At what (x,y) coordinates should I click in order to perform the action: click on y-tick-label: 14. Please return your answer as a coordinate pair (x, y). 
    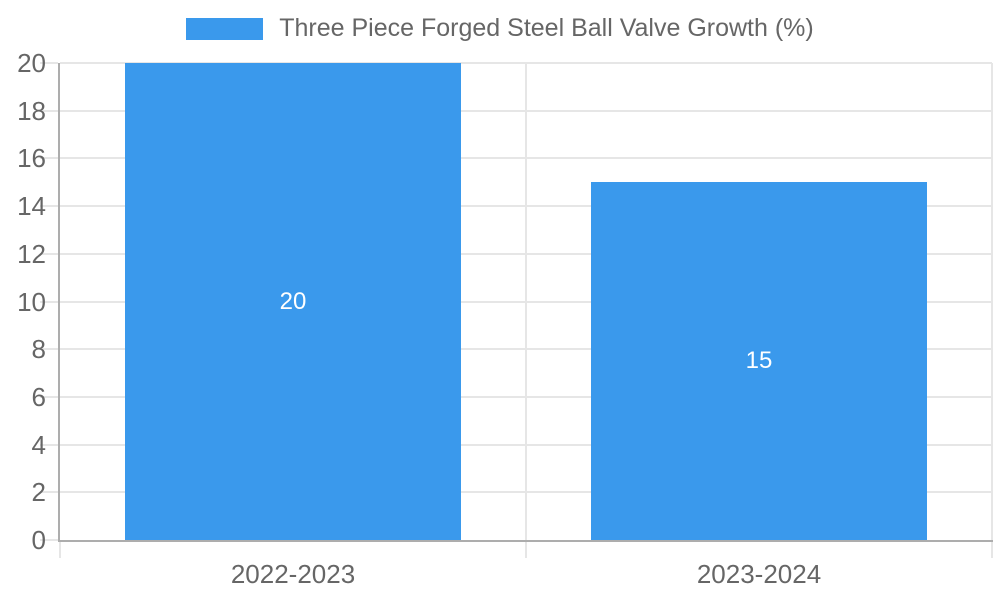
    Looking at the image, I should click on (31, 206).